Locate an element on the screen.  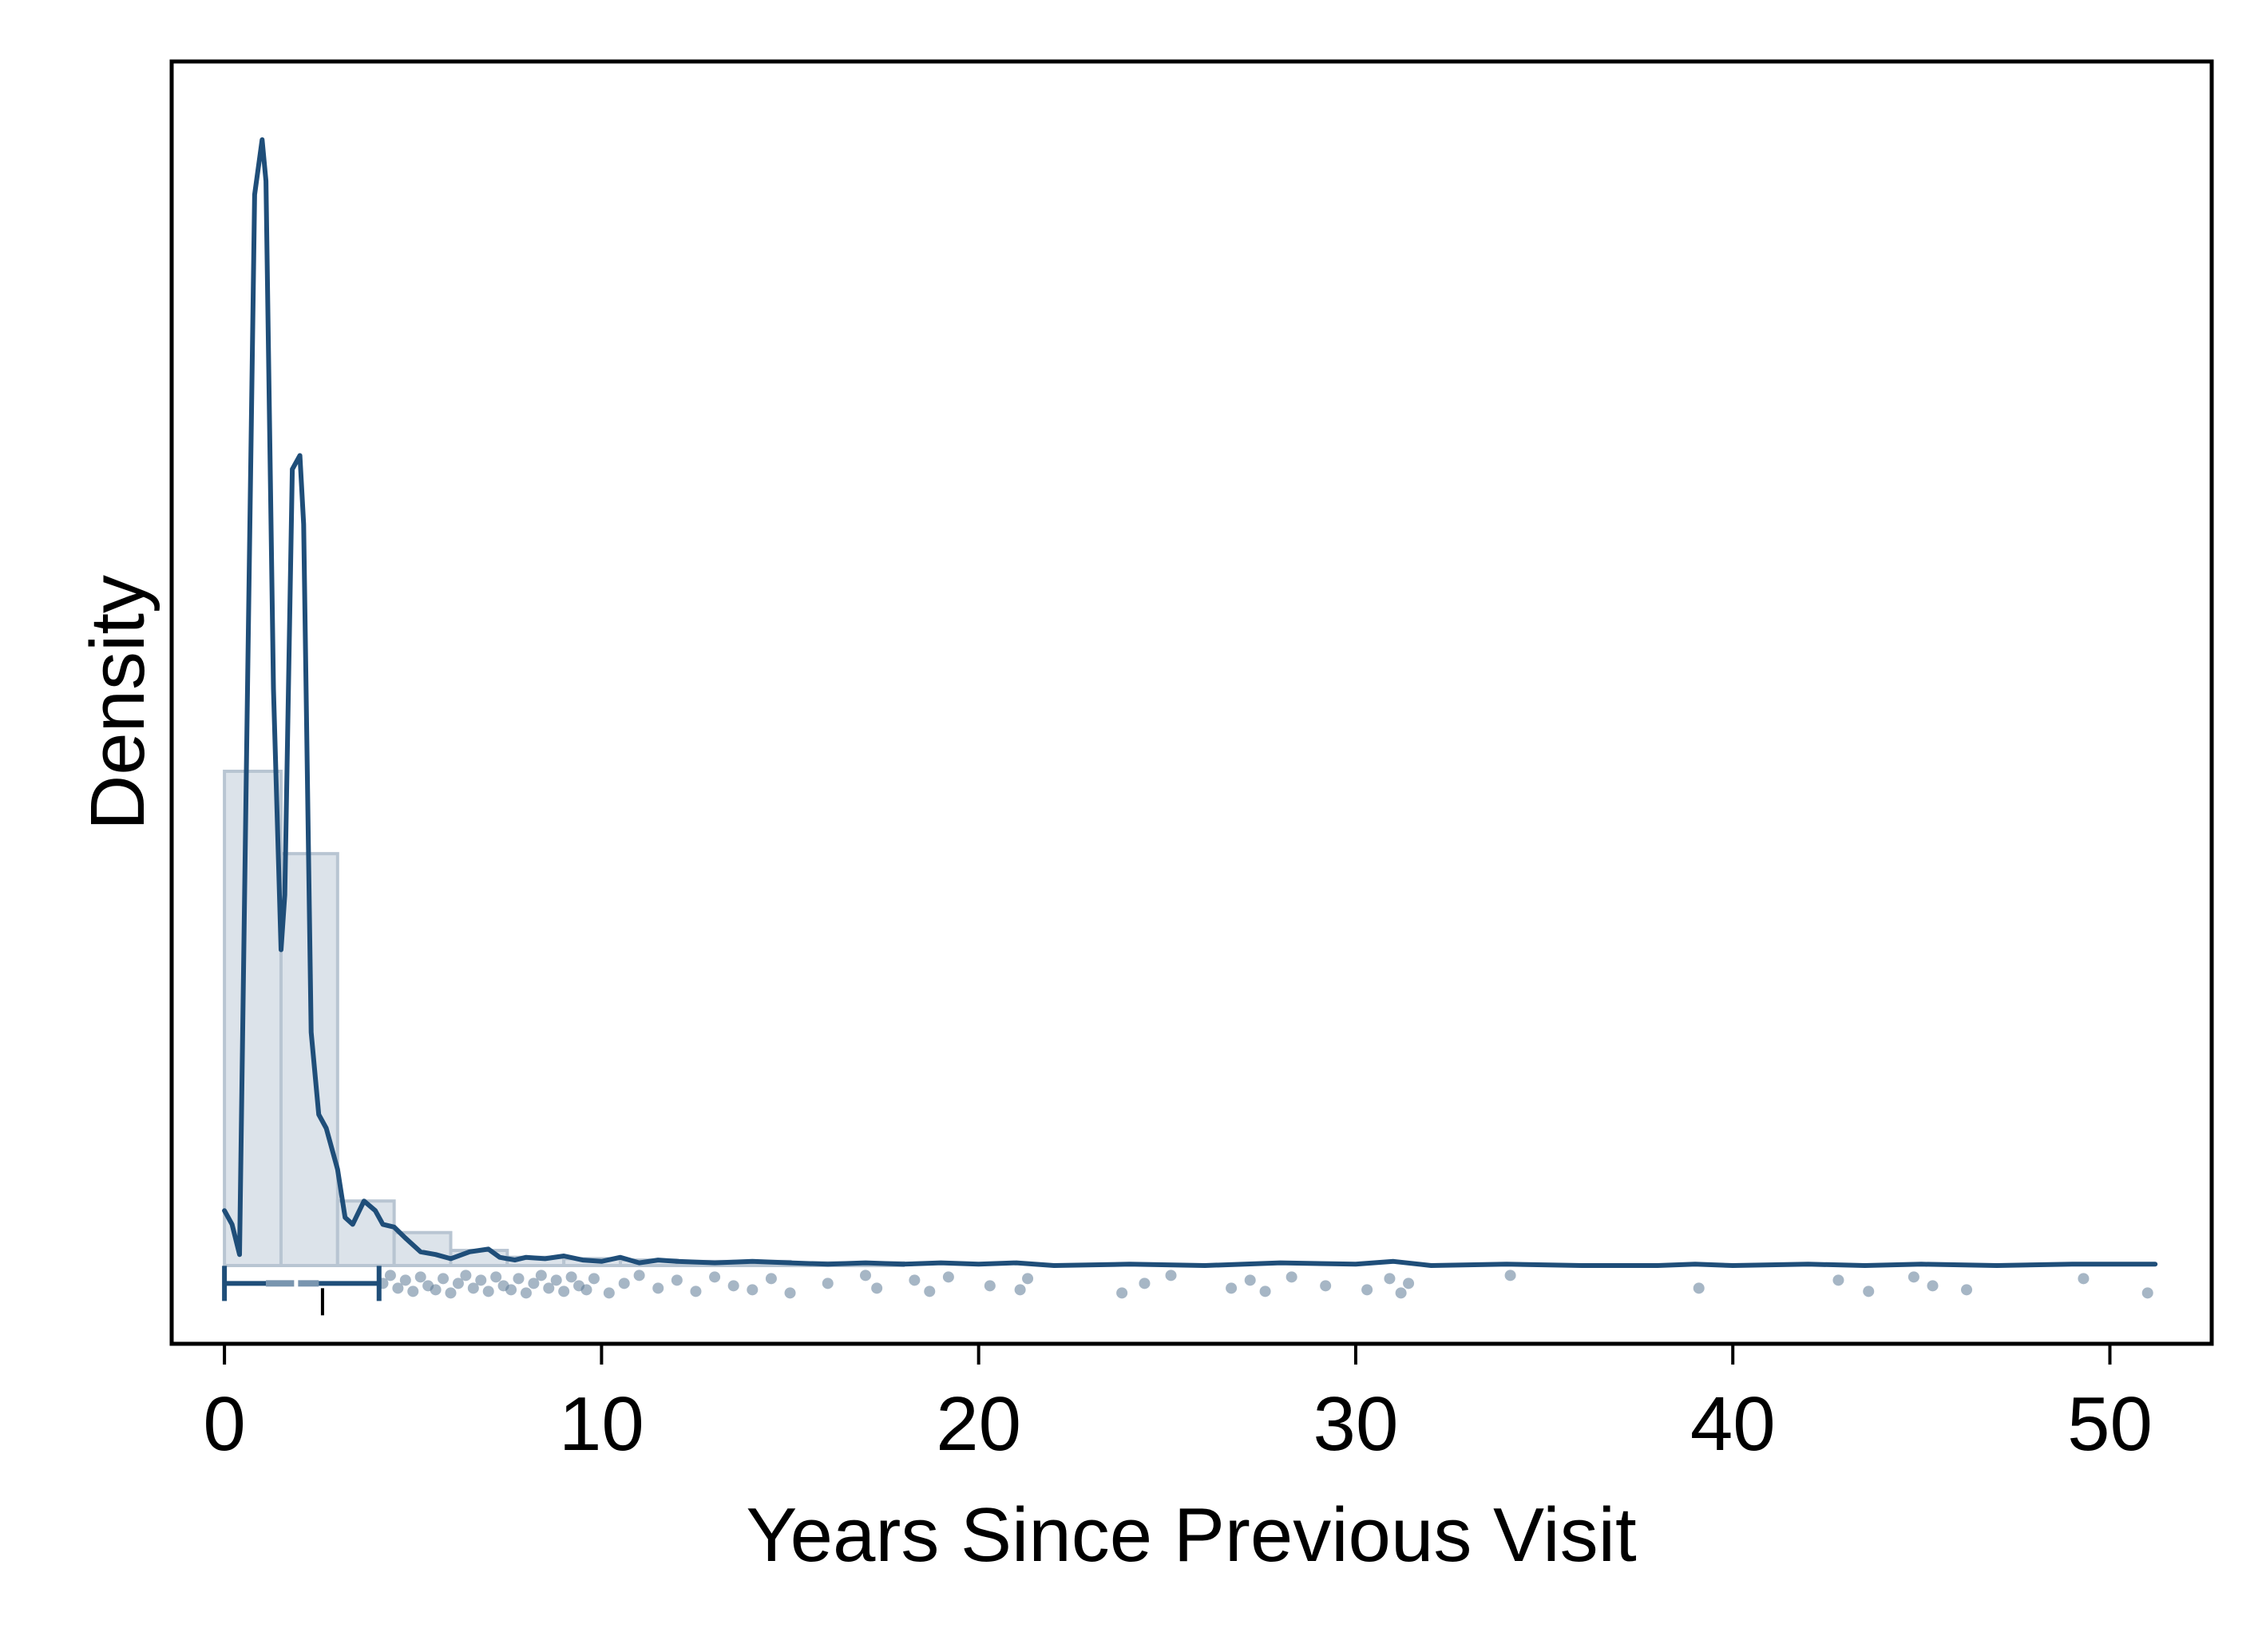
x-tick-label-10: 10 is located at coordinates (601, 1424).